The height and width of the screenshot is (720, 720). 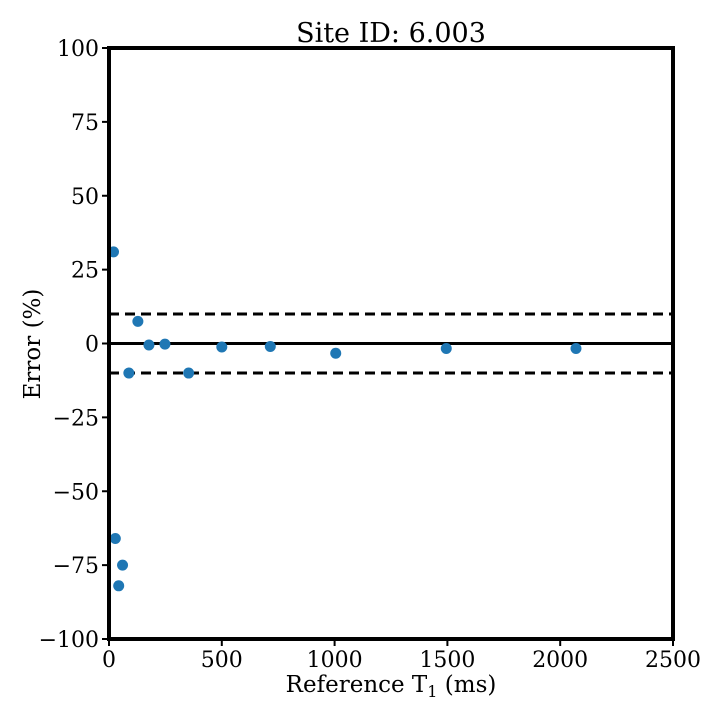 I want to click on x-tick-label: 0, so click(x=109, y=660).